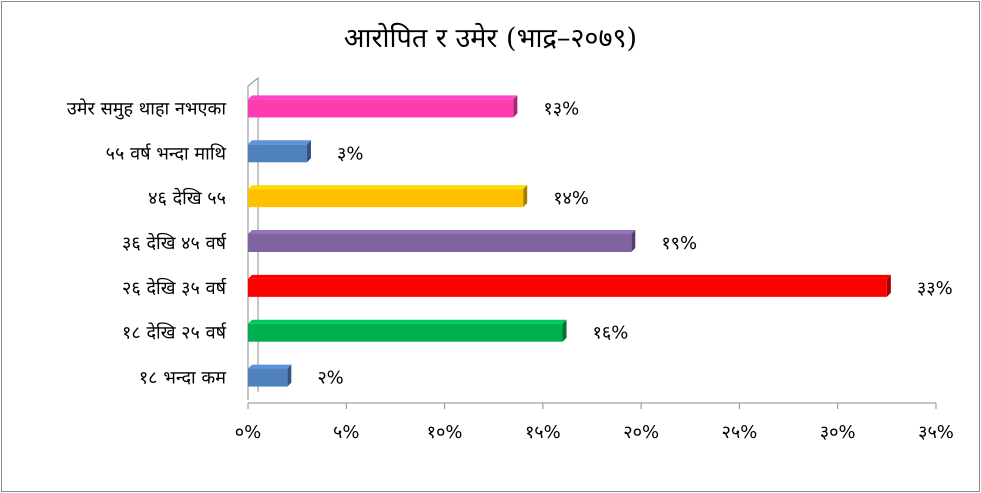  Describe the element at coordinates (679, 243) in the screenshot. I see `data-label: १९%` at that location.